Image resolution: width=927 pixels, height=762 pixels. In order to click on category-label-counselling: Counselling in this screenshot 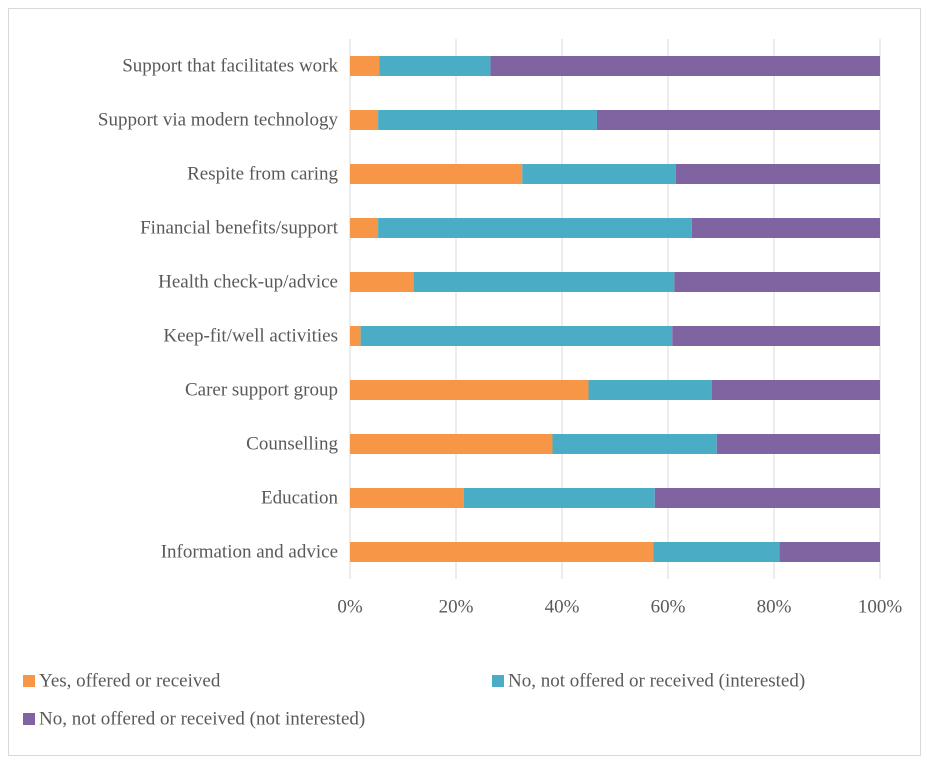, I will do `click(292, 444)`.